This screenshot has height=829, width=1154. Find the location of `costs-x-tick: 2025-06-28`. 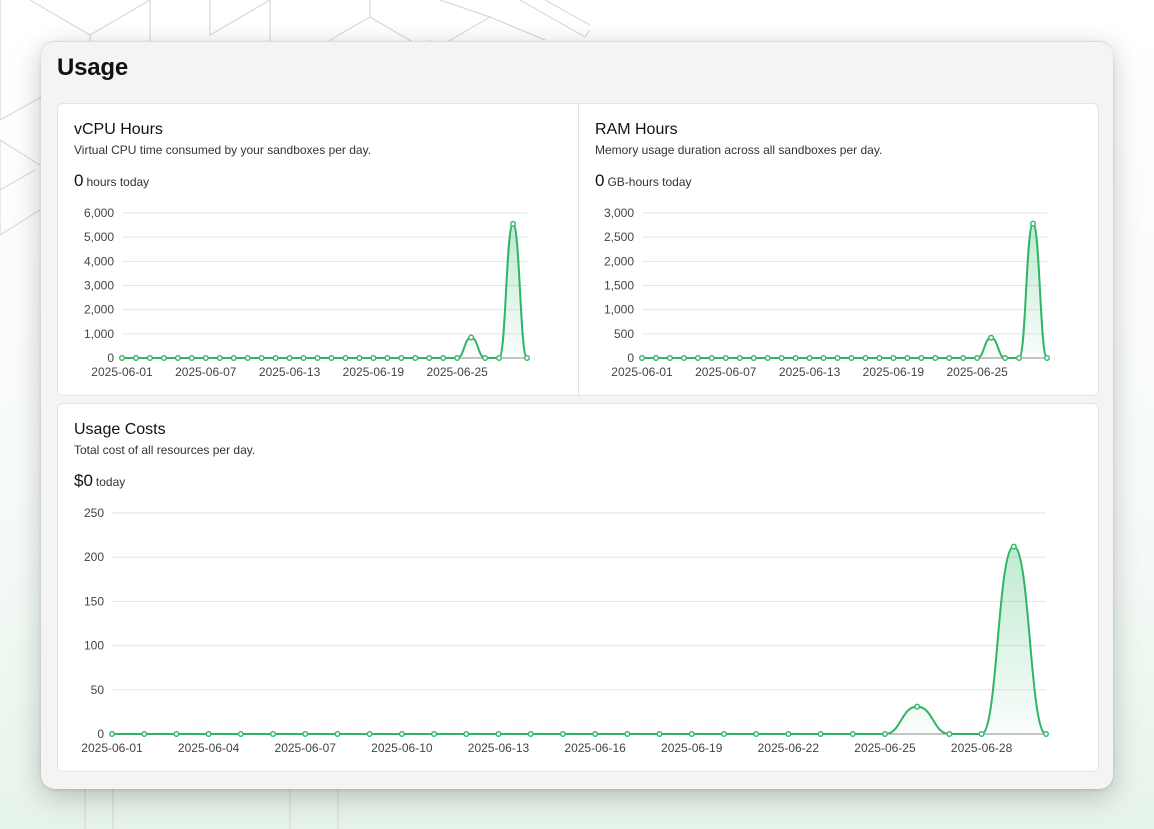

costs-x-tick: 2025-06-28 is located at coordinates (982, 748).